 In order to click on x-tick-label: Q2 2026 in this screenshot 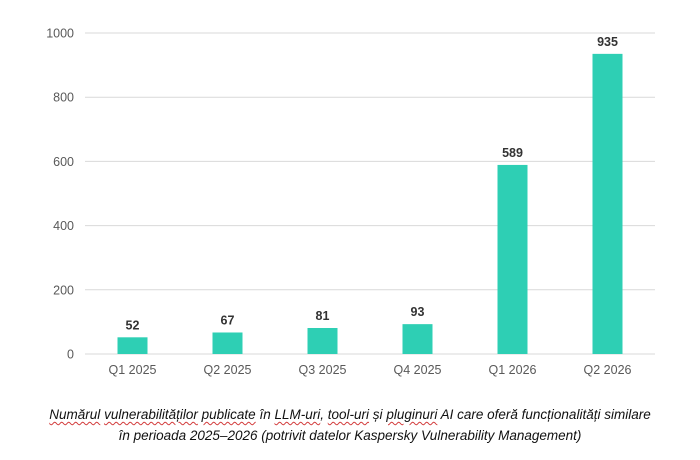, I will do `click(608, 370)`.